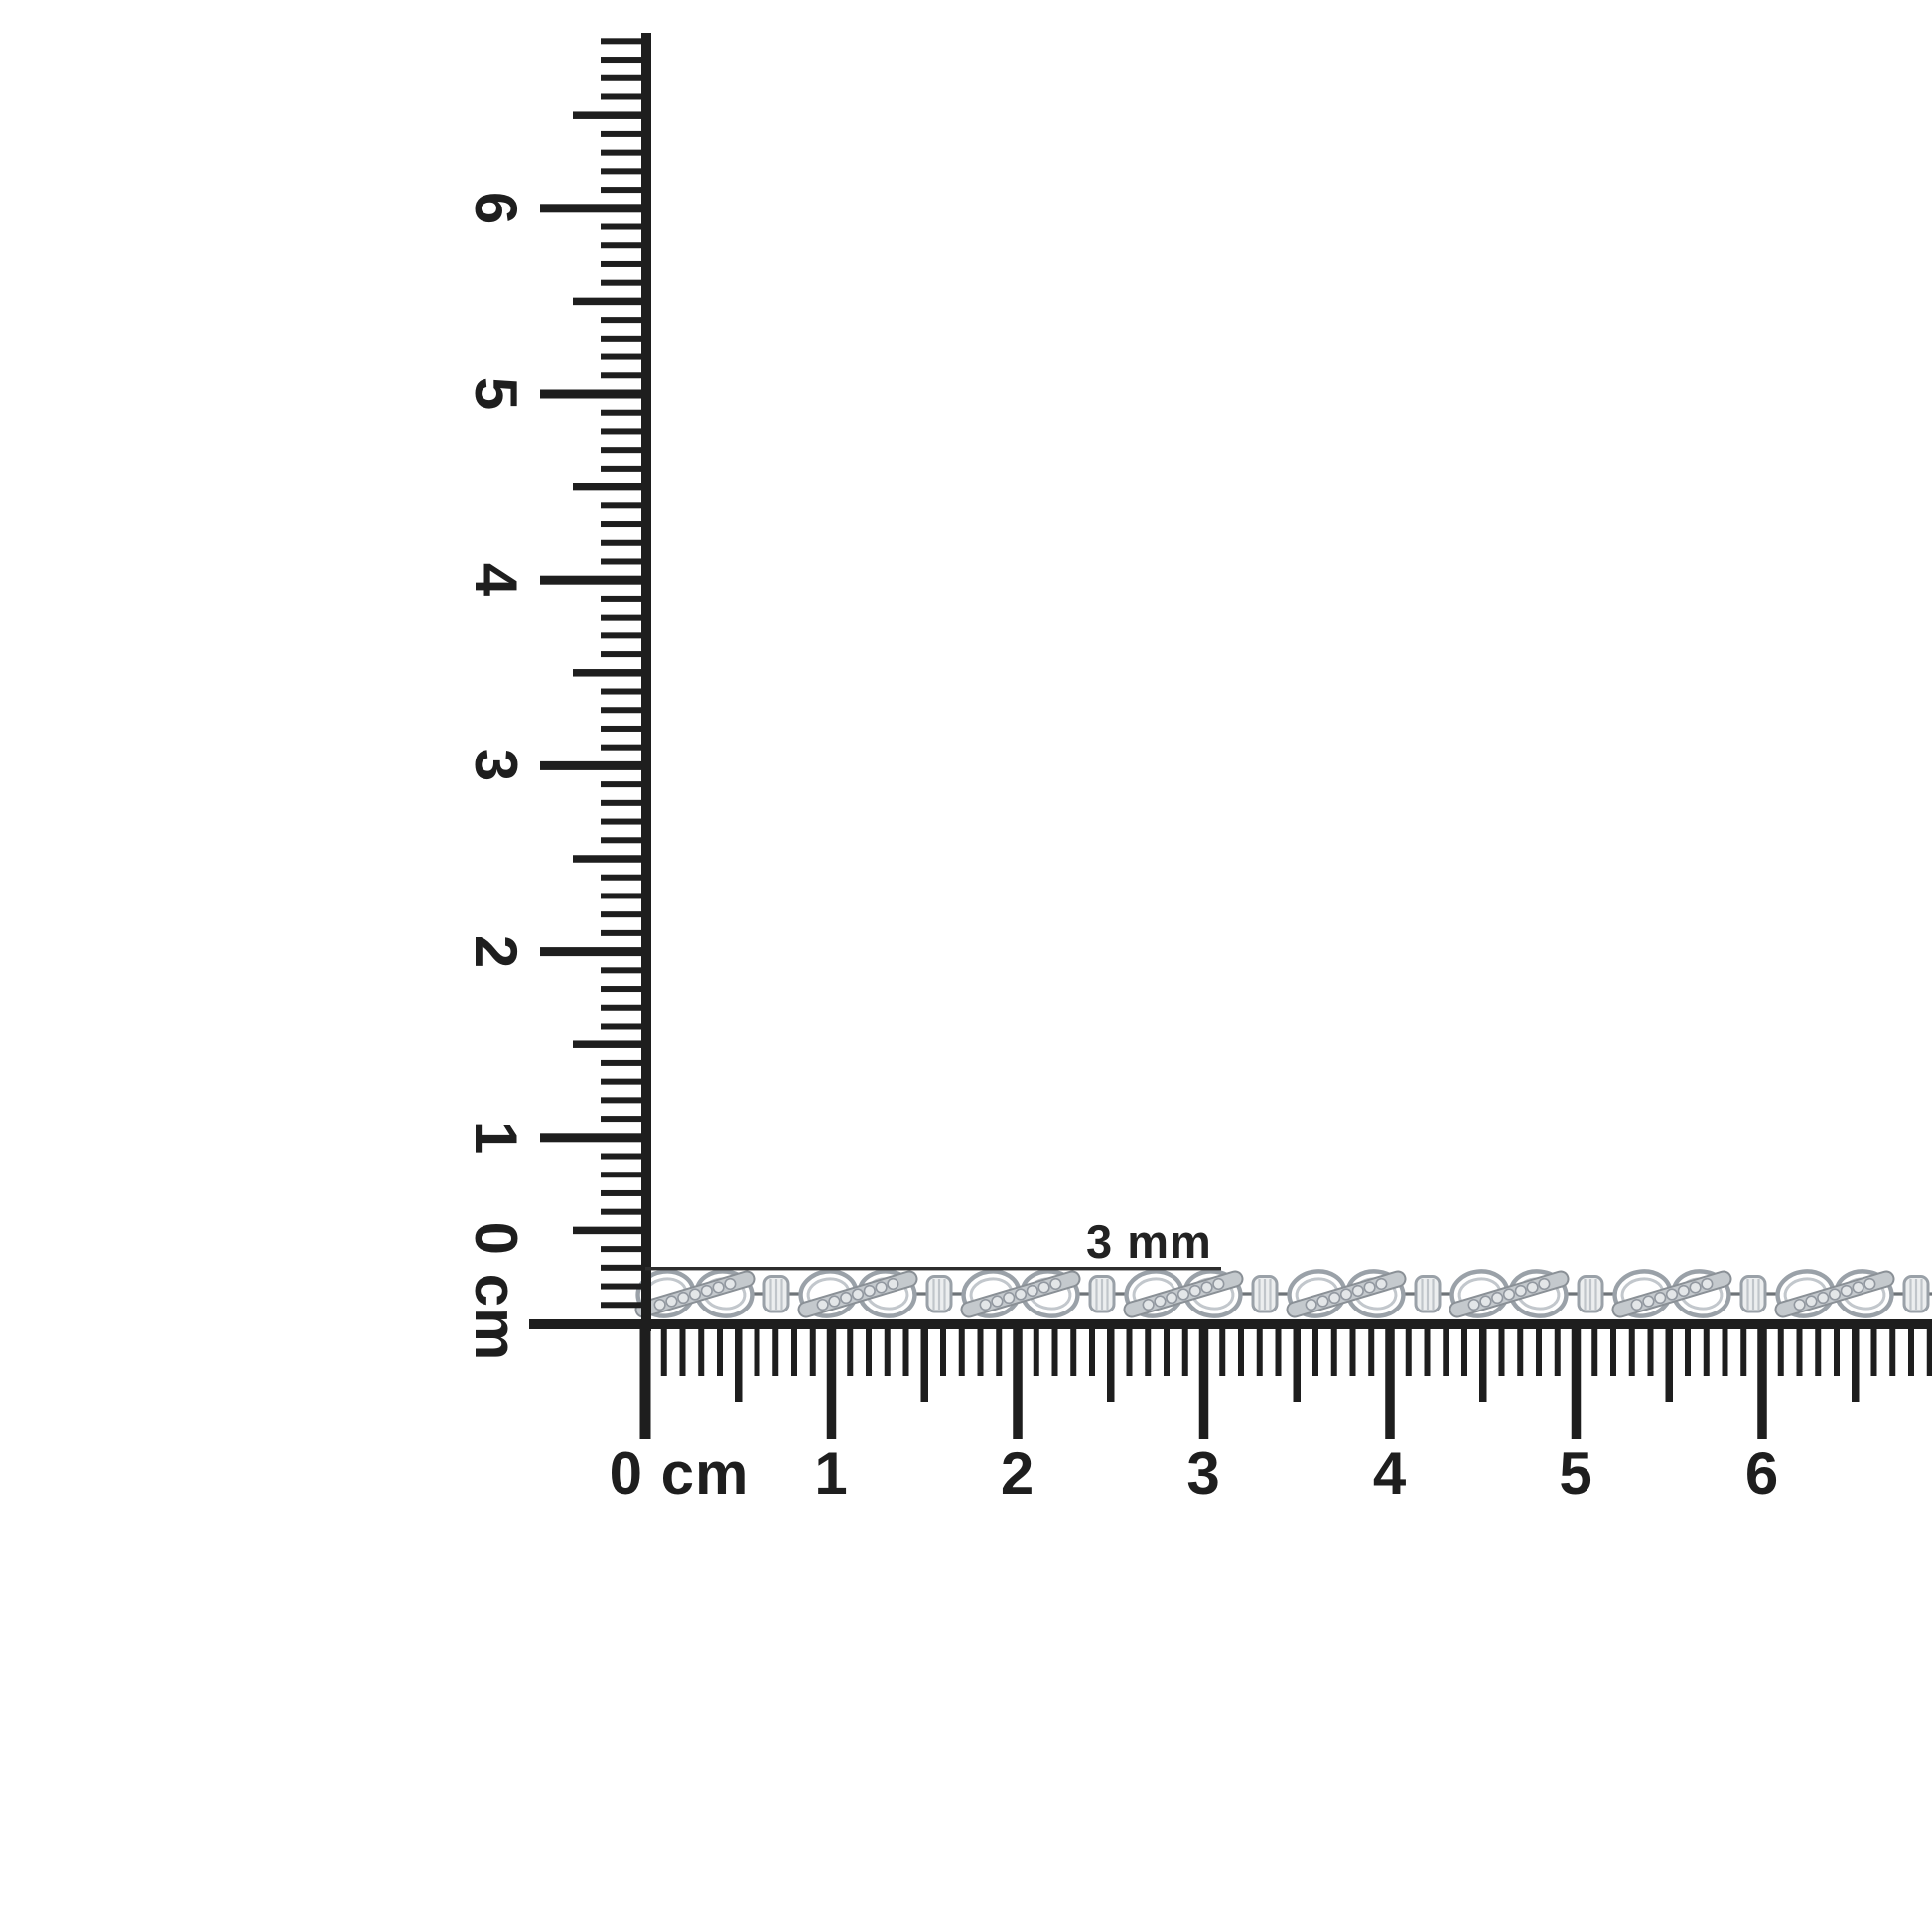  I want to click on horizontal-ruler-line, so click(1231, 1324).